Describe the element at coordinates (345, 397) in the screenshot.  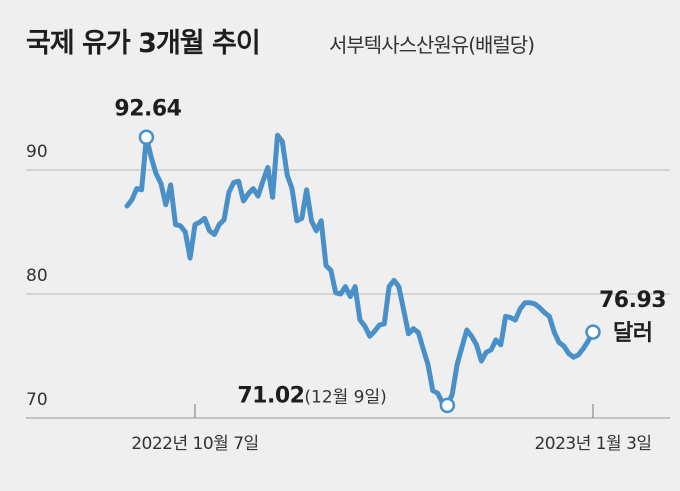
I see `annotation-low-note: (12월 9일)` at that location.